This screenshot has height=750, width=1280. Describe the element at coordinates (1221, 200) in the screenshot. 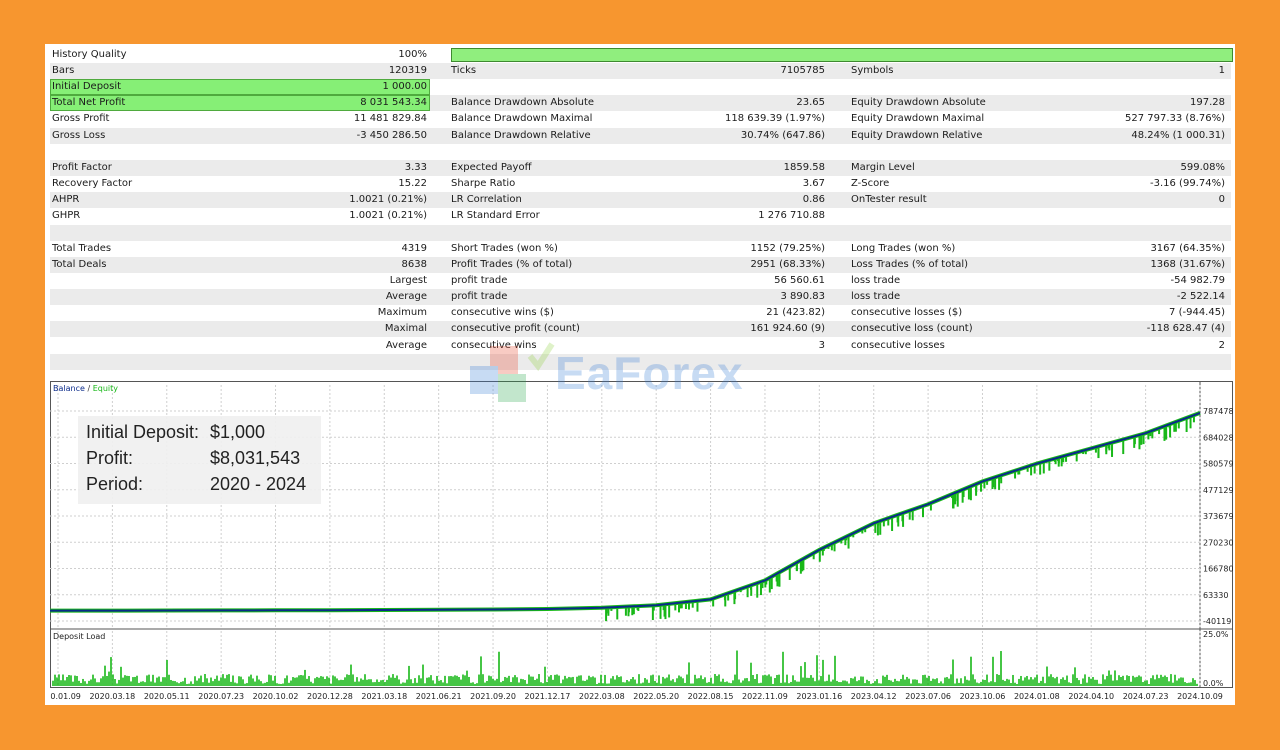

I see `stat-c3v: 0` at that location.